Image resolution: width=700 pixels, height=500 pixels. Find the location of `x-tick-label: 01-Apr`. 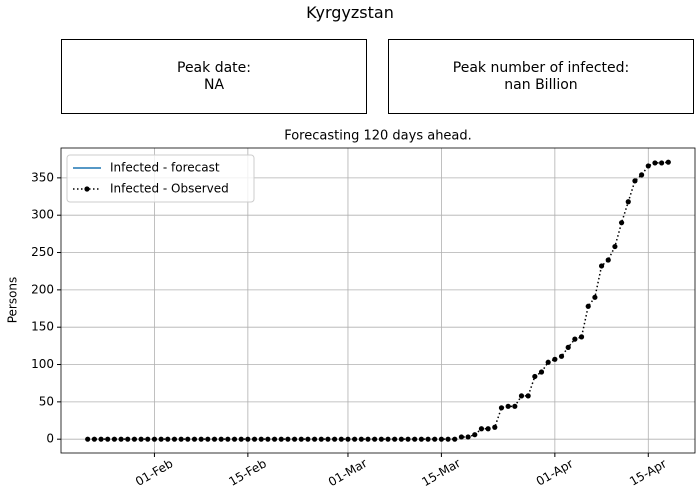

x-tick-label: 01-Apr is located at coordinates (555, 472).